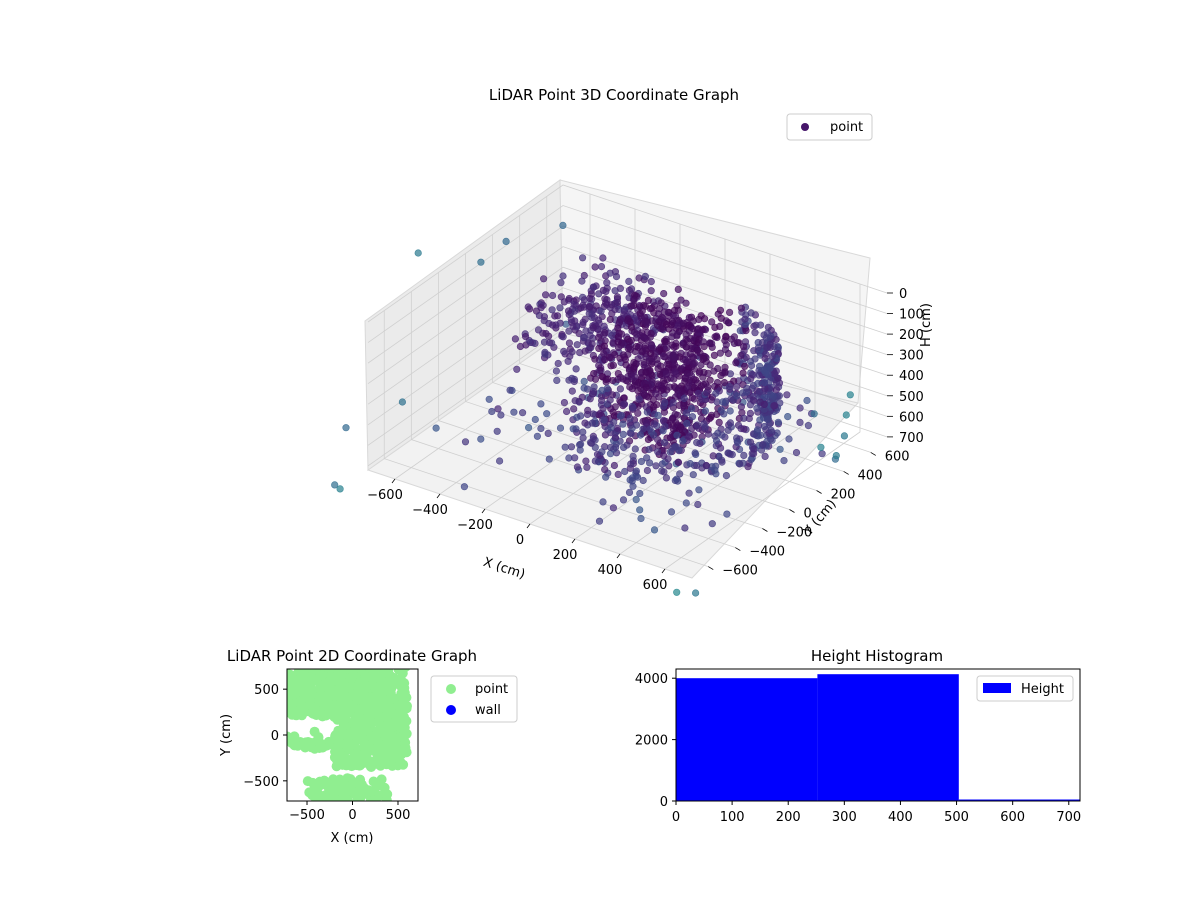 The image size is (1200, 900). I want to click on chart-3d-xtick-label: 600, so click(655, 585).